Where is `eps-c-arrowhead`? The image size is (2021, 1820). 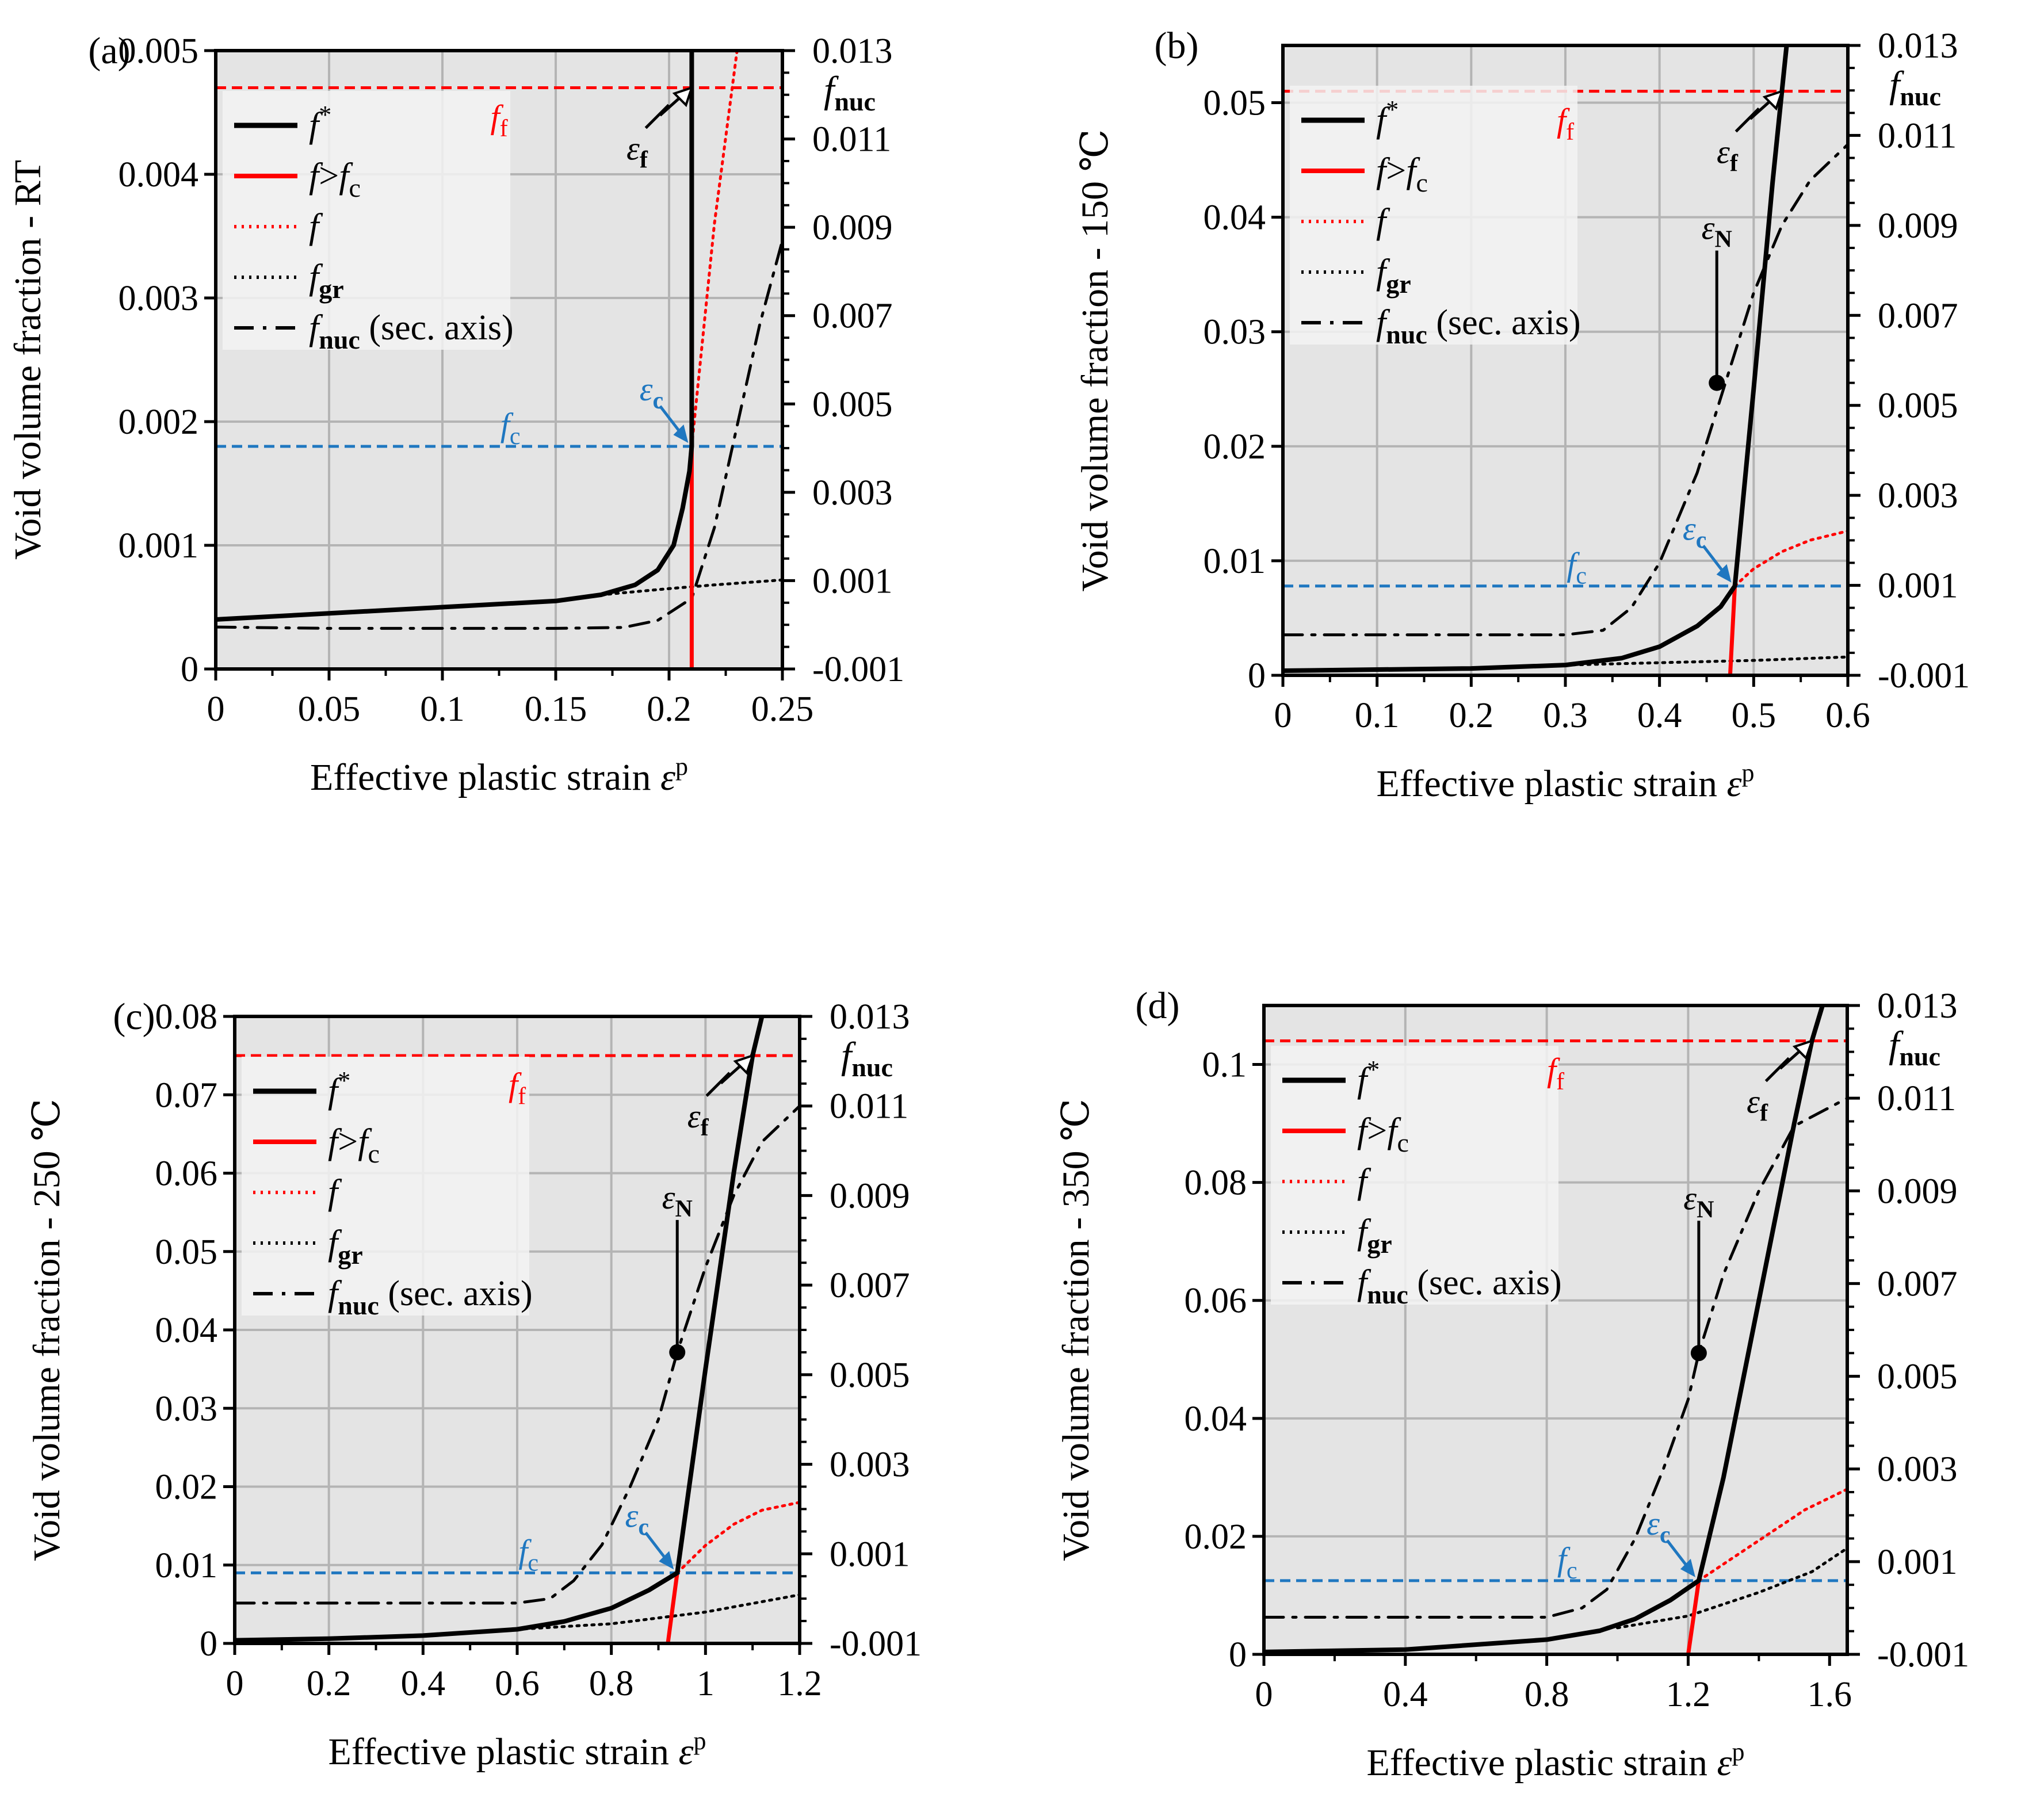 eps-c-arrowhead is located at coordinates (1724, 573).